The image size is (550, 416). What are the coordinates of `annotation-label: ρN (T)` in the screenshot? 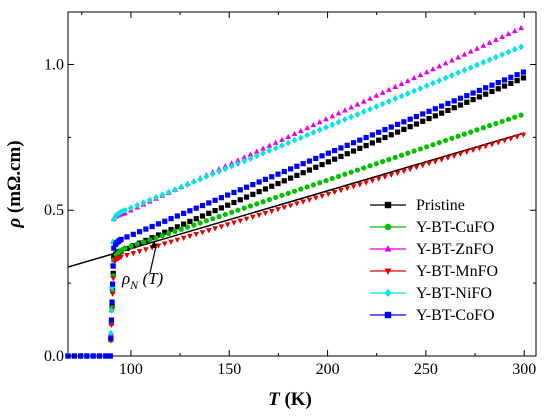 It's located at (142, 280).